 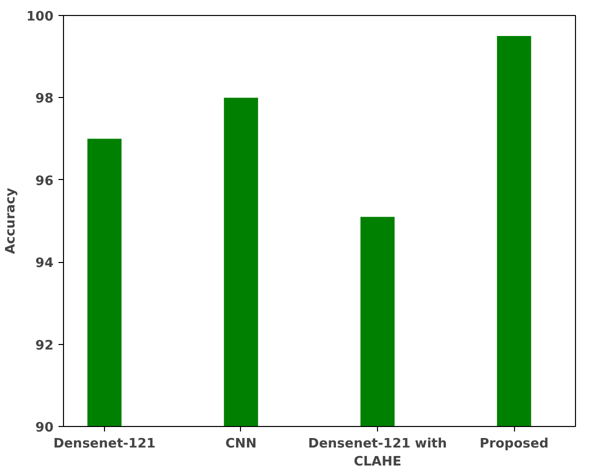 What do you see at coordinates (44, 181) in the screenshot?
I see `y-tick-label: 96` at bounding box center [44, 181].